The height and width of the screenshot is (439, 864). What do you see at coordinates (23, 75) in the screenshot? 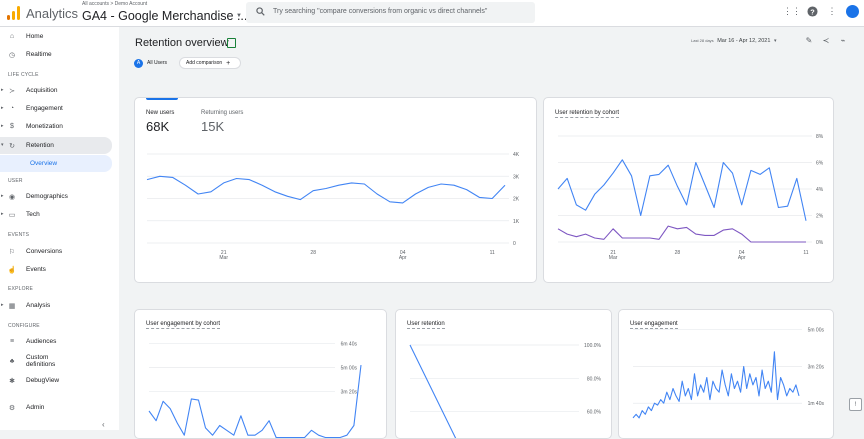
I see `section-life-cycle: LIFE CYCLE` at bounding box center [23, 75].